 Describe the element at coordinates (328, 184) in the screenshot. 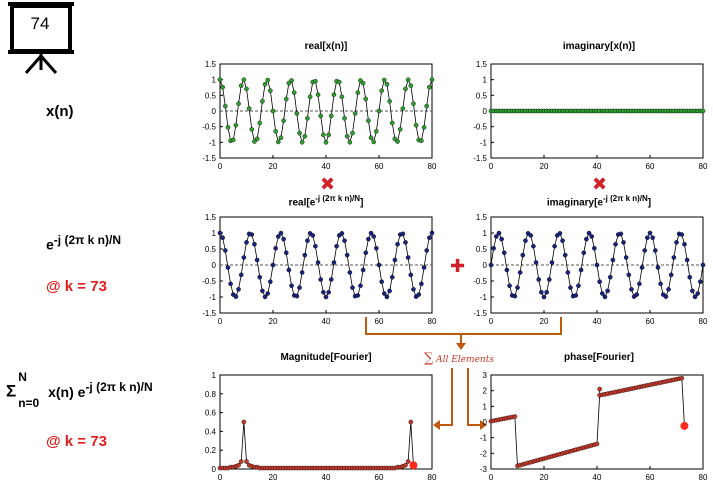

I see `multiply-icon: ✖` at that location.